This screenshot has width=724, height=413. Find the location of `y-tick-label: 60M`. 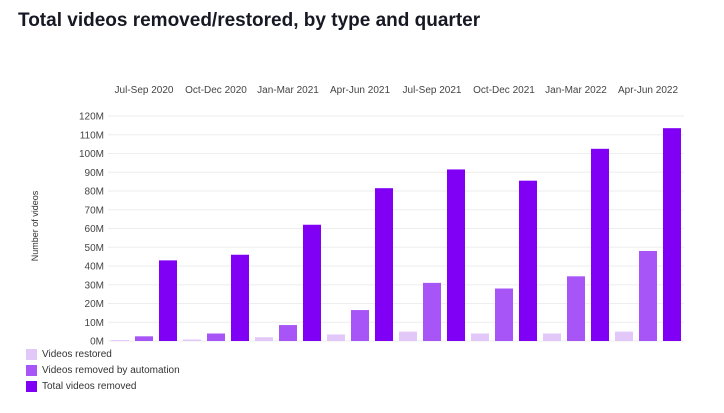

y-tick-label: 60M is located at coordinates (94, 229).